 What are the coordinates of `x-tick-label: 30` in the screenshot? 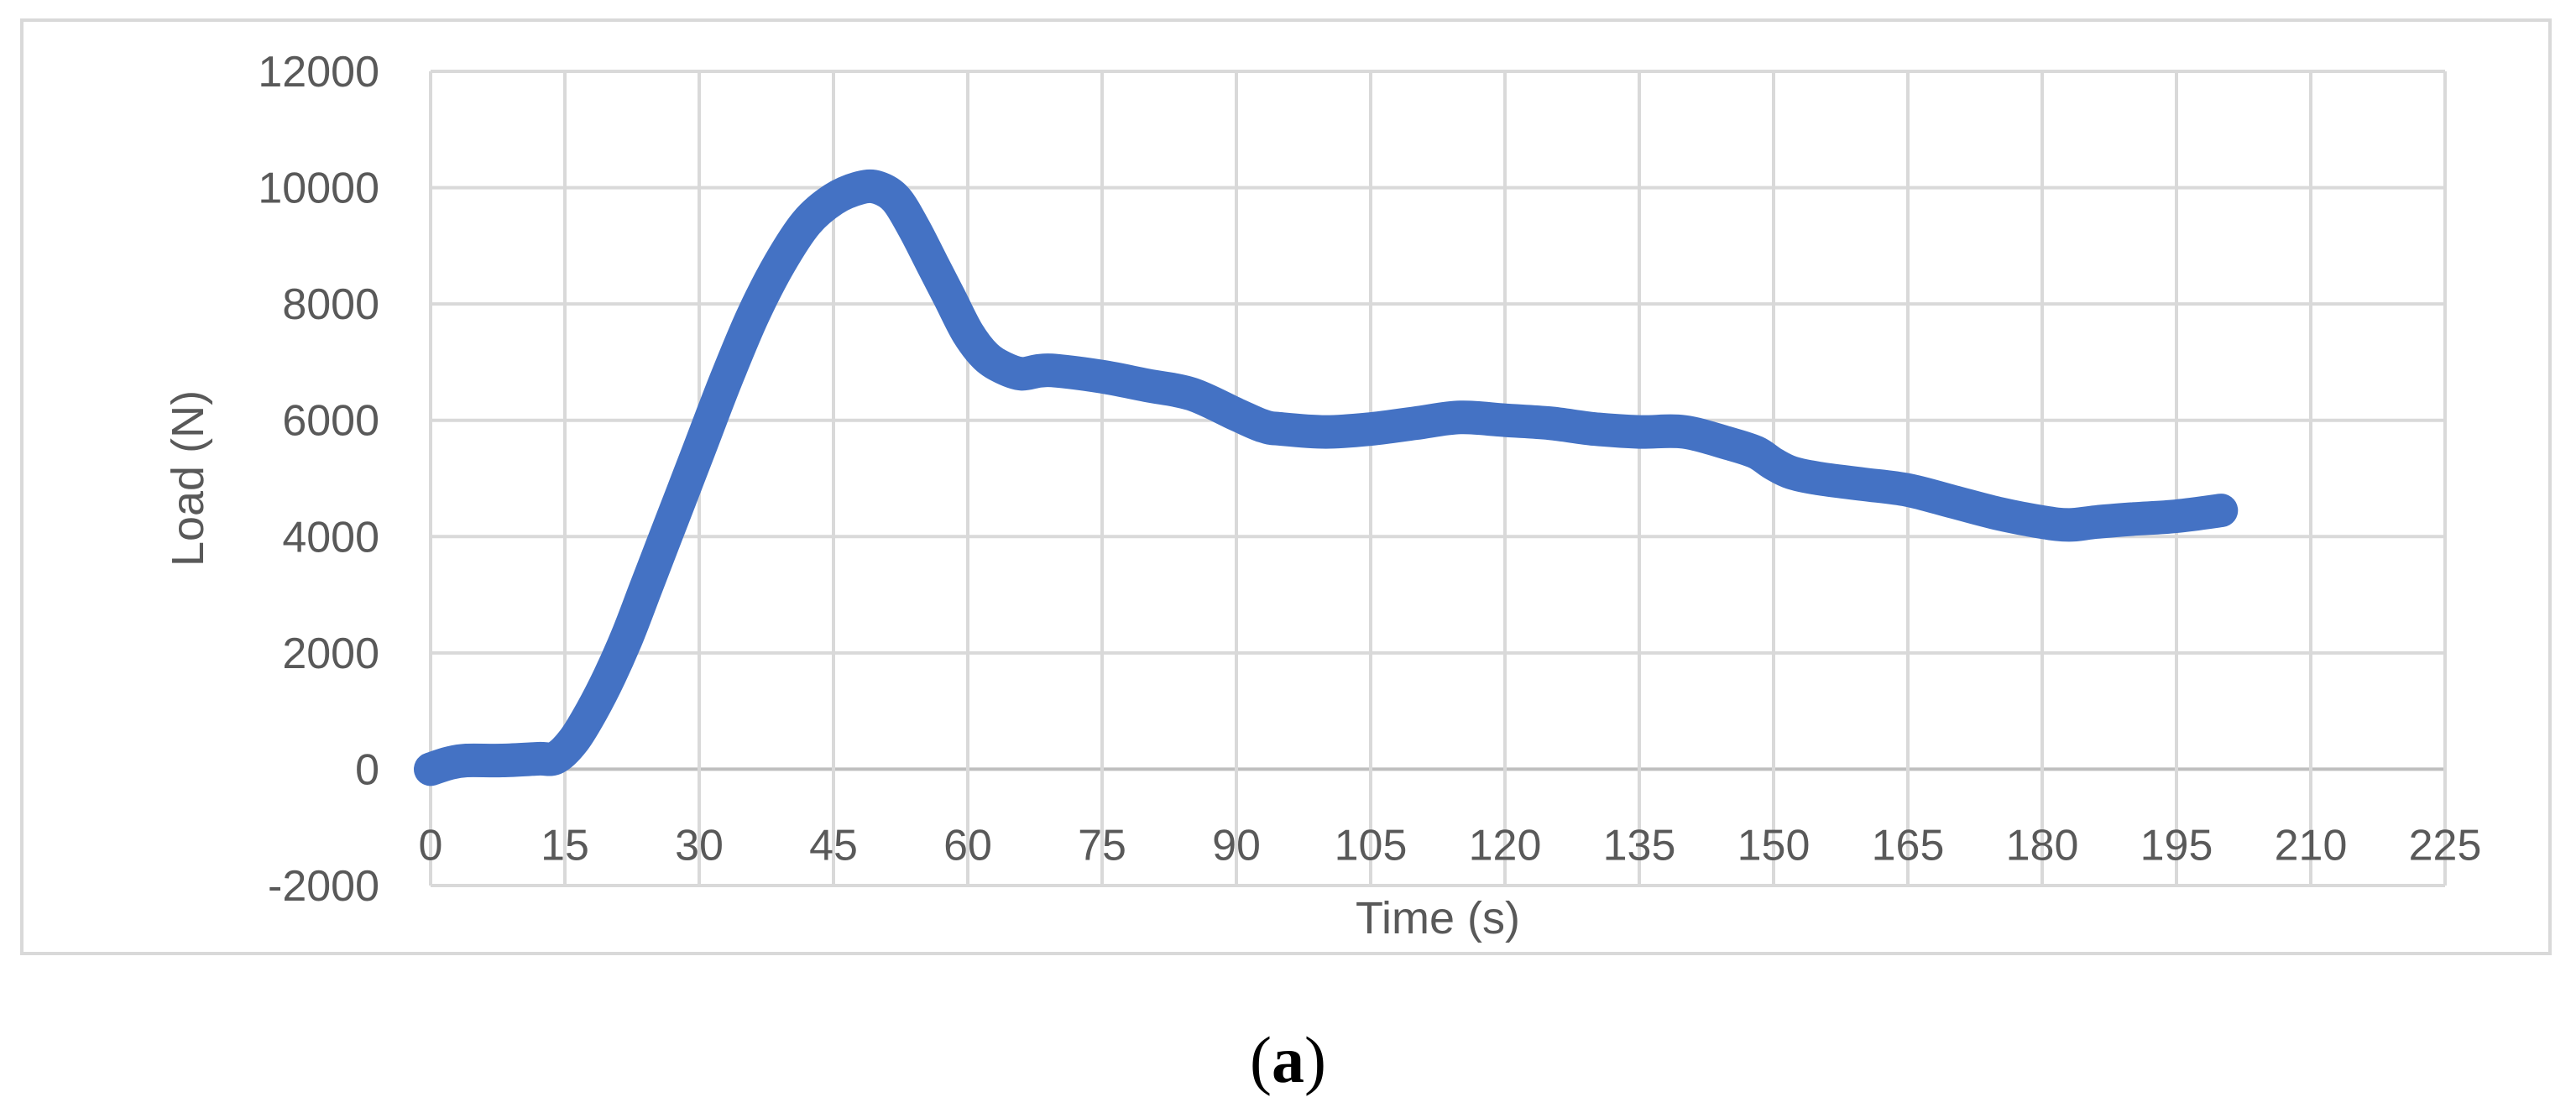 It's located at (699, 845).